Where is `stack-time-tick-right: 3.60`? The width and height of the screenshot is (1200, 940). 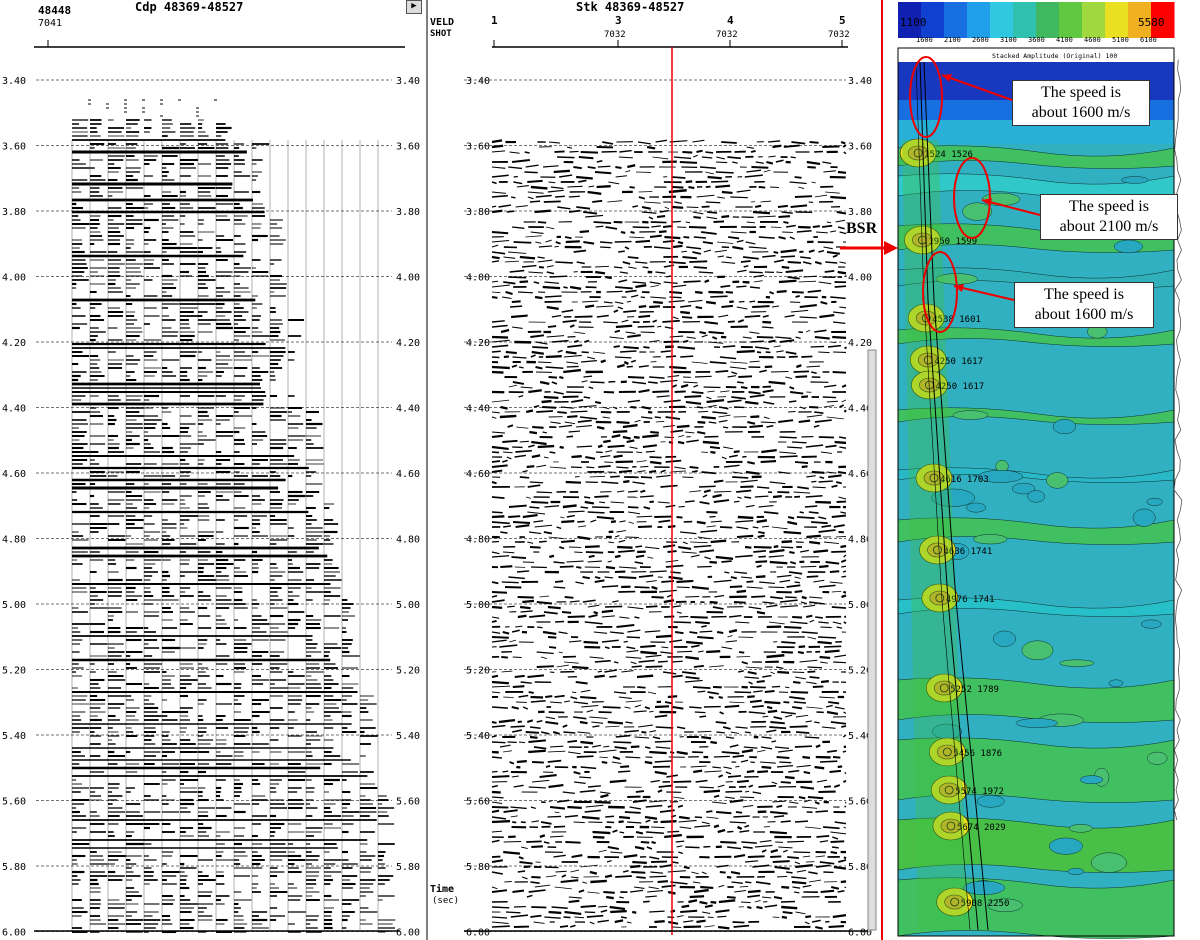 stack-time-tick-right: 3.60 is located at coordinates (860, 147).